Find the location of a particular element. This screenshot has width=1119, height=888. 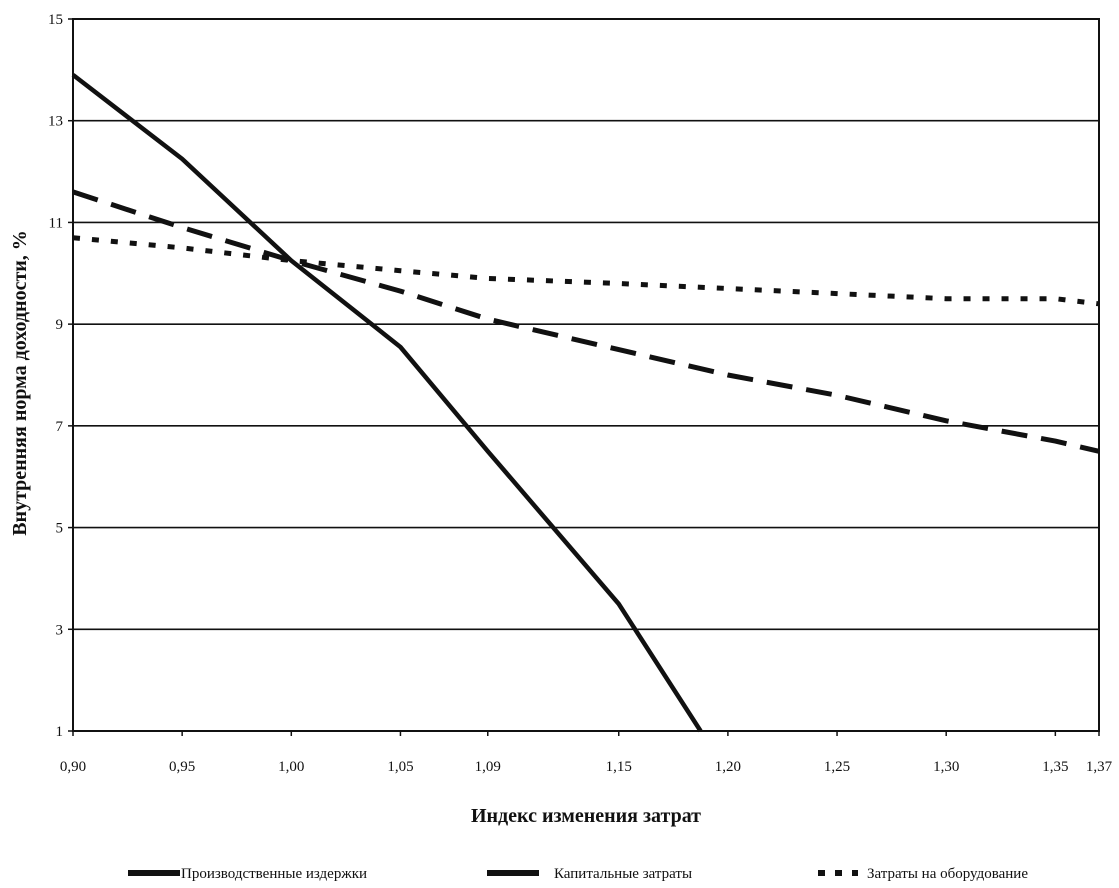

x-tick-label: 1,05 is located at coordinates (400, 767).